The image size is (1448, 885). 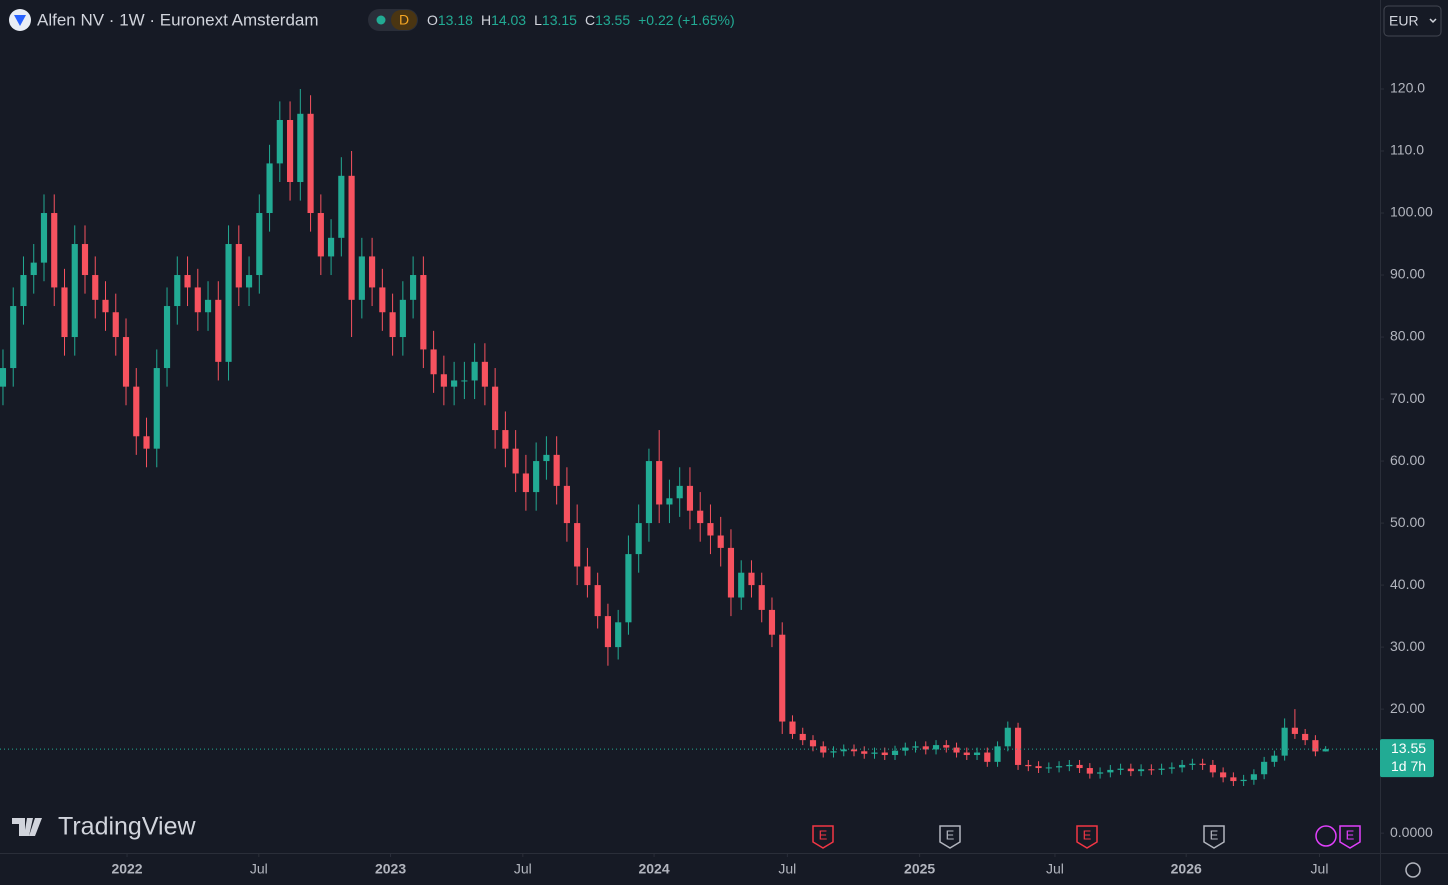 I want to click on change: +0.22 (+1.65%), so click(x=686, y=20).